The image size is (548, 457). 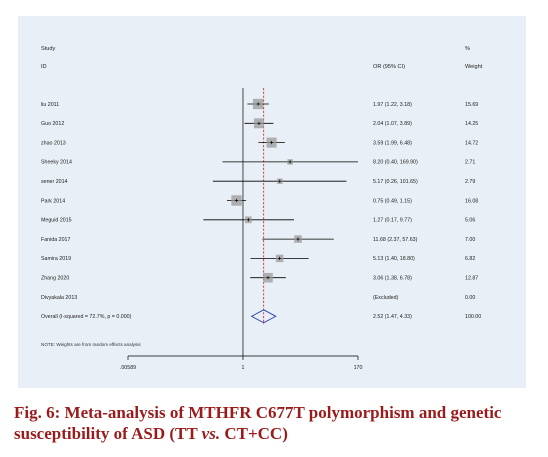 What do you see at coordinates (395, 163) in the screenshot?
I see `study-ci-text: 8.20 (0.40, 169.90)` at bounding box center [395, 163].